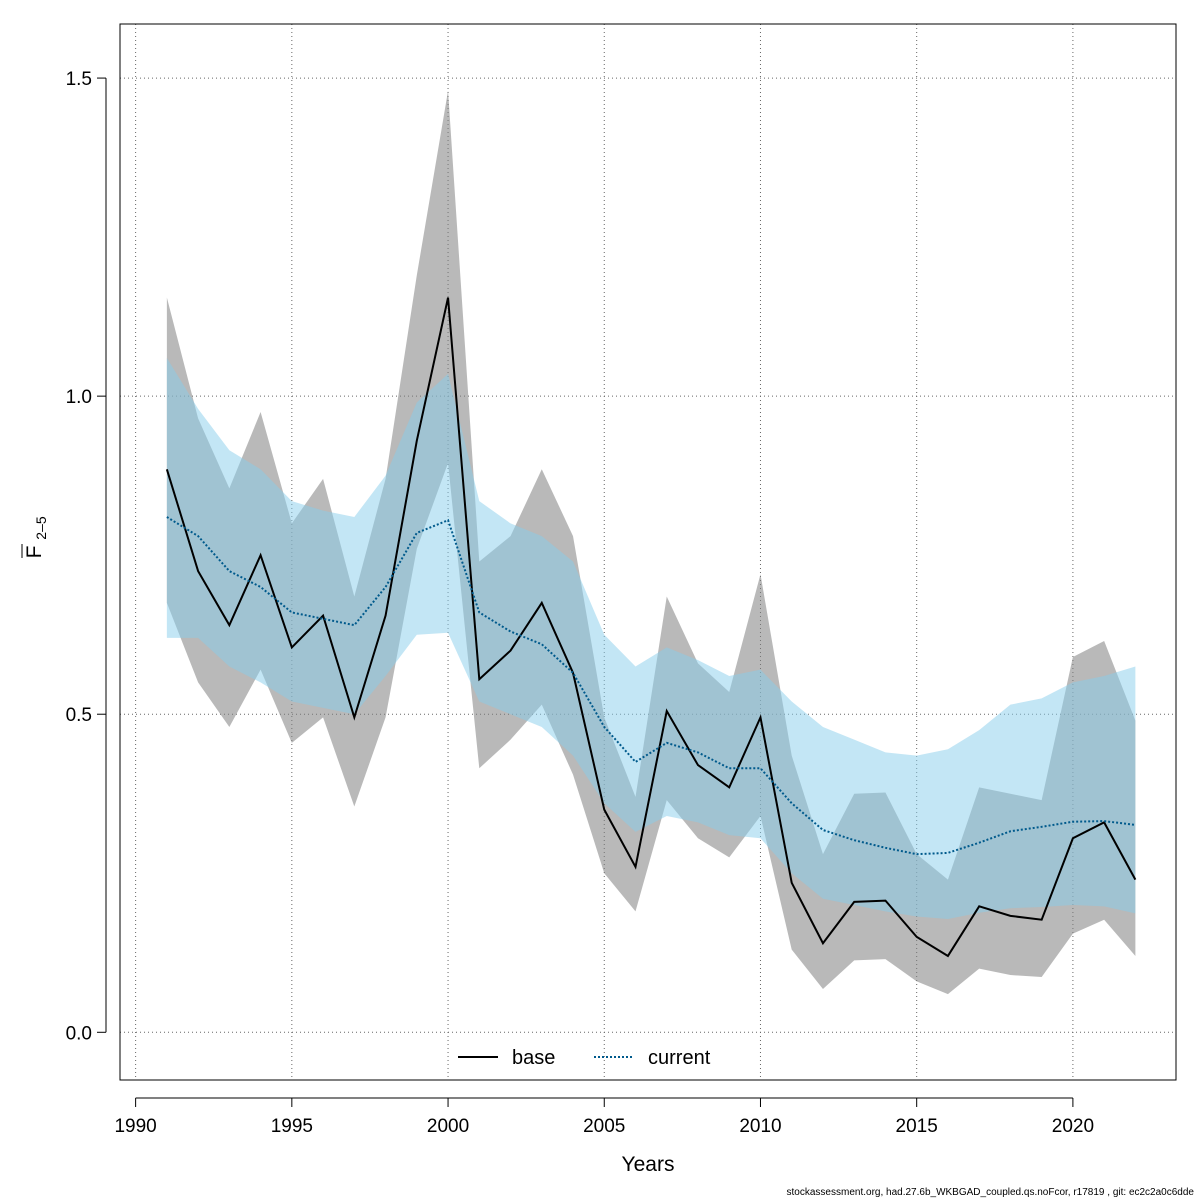  What do you see at coordinates (79, 79) in the screenshot?
I see `y-tick-label-1.5: 1.5` at bounding box center [79, 79].